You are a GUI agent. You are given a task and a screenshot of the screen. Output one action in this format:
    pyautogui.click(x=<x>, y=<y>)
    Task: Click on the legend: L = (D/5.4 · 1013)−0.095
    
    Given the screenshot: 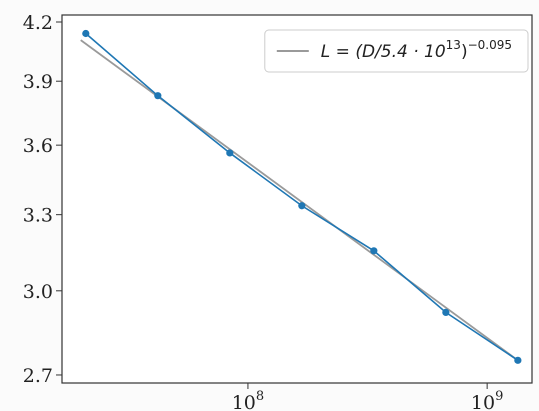 What is the action you would take?
    pyautogui.click(x=396, y=51)
    